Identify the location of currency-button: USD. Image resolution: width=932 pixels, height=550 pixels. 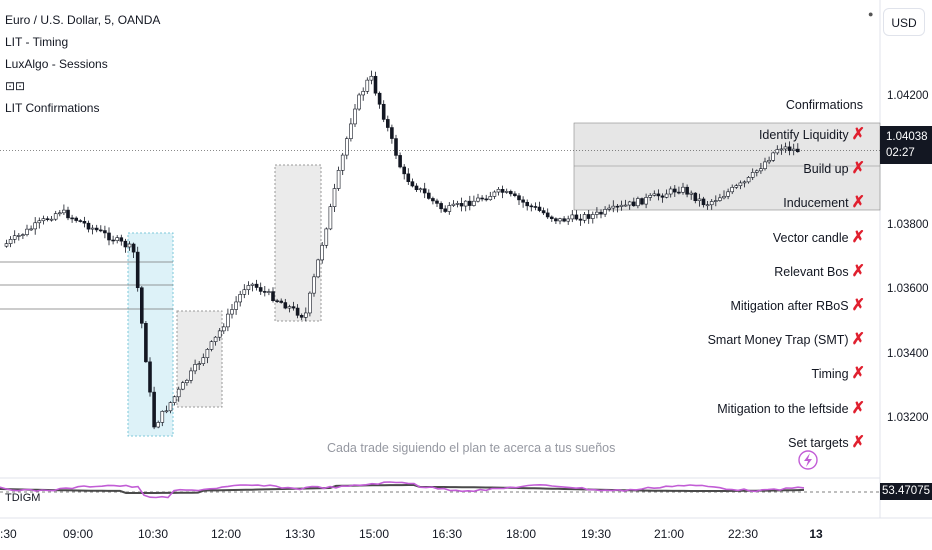
(904, 22).